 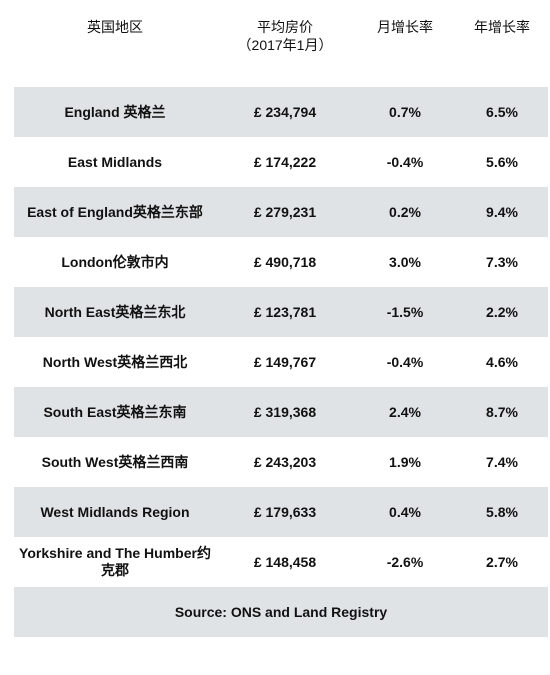 I want to click on table-cell: £ 490,718, so click(x=285, y=261).